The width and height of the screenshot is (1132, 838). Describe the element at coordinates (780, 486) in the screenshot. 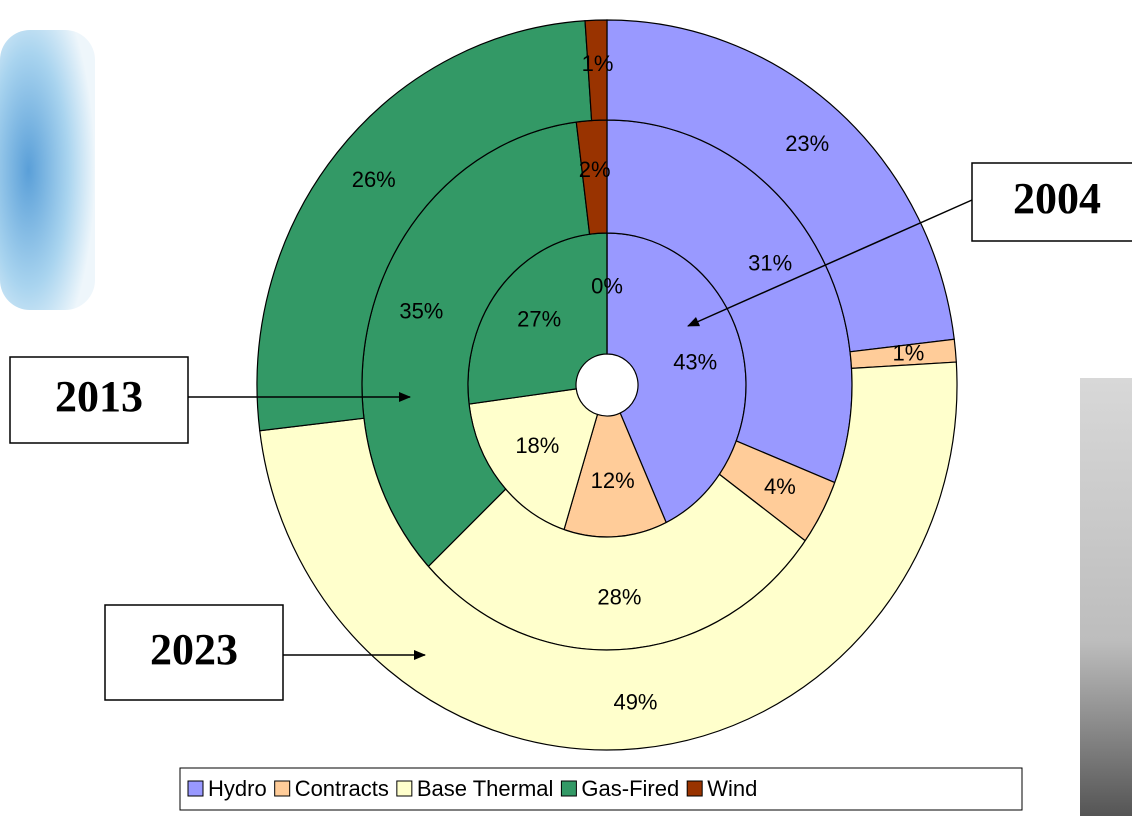

I see `segment-label: 4%` at that location.